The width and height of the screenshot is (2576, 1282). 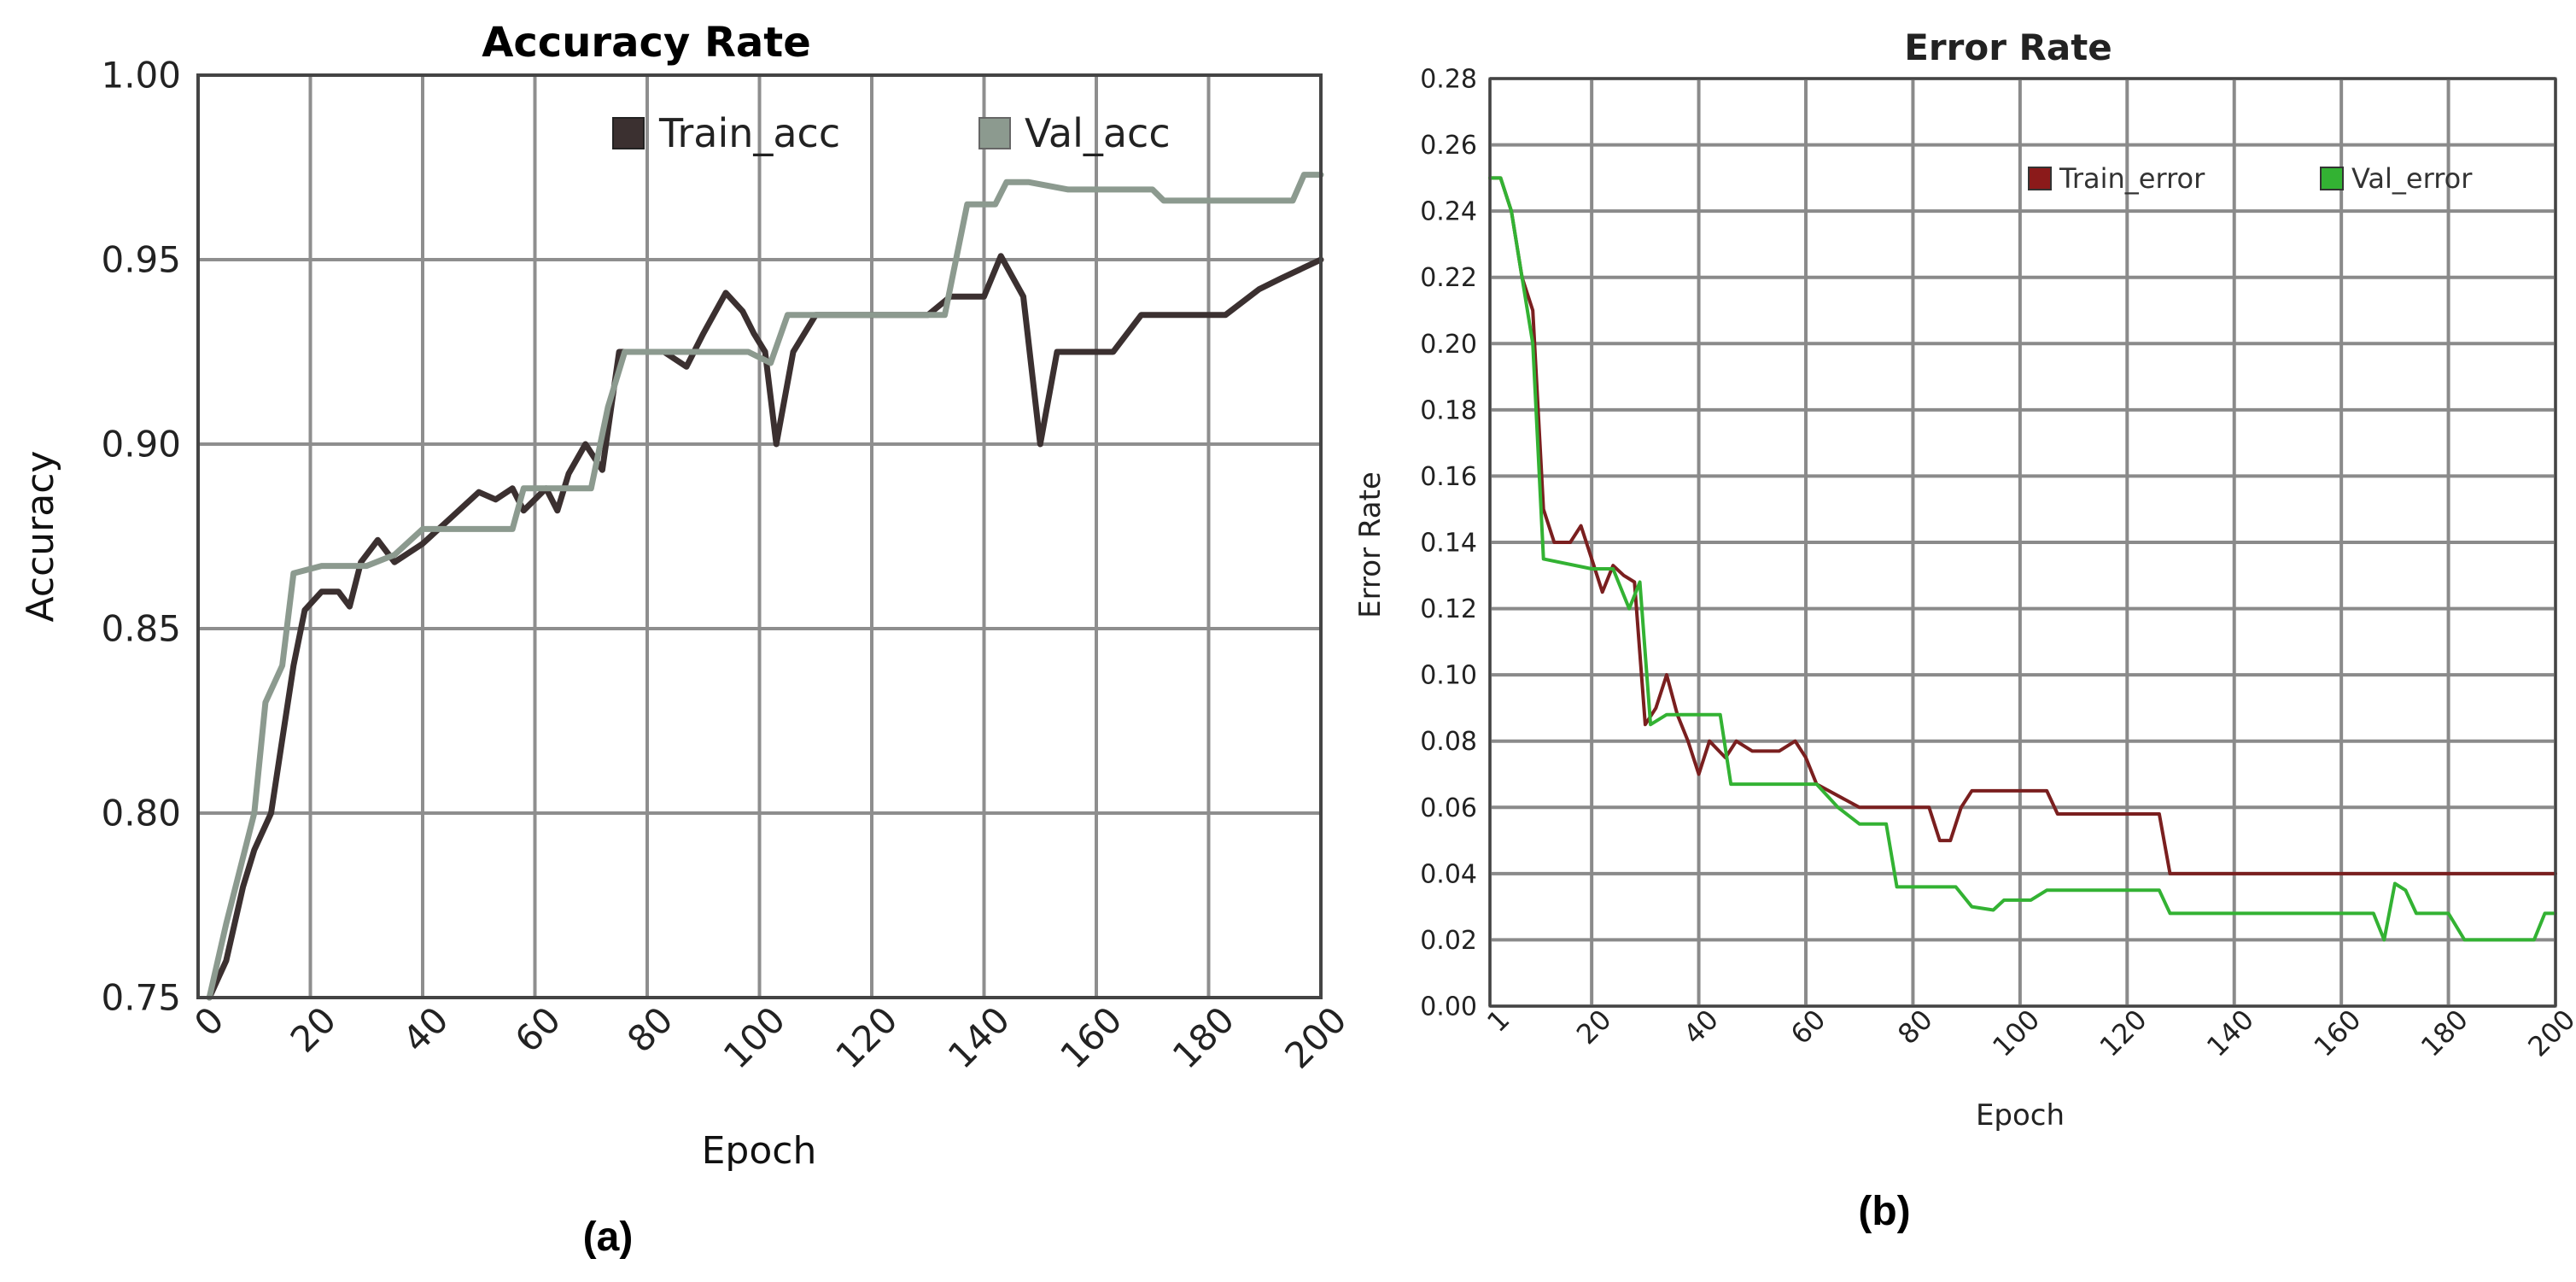 What do you see at coordinates (749, 133) in the screenshot?
I see `legend-label-train-acc: Train_acc` at bounding box center [749, 133].